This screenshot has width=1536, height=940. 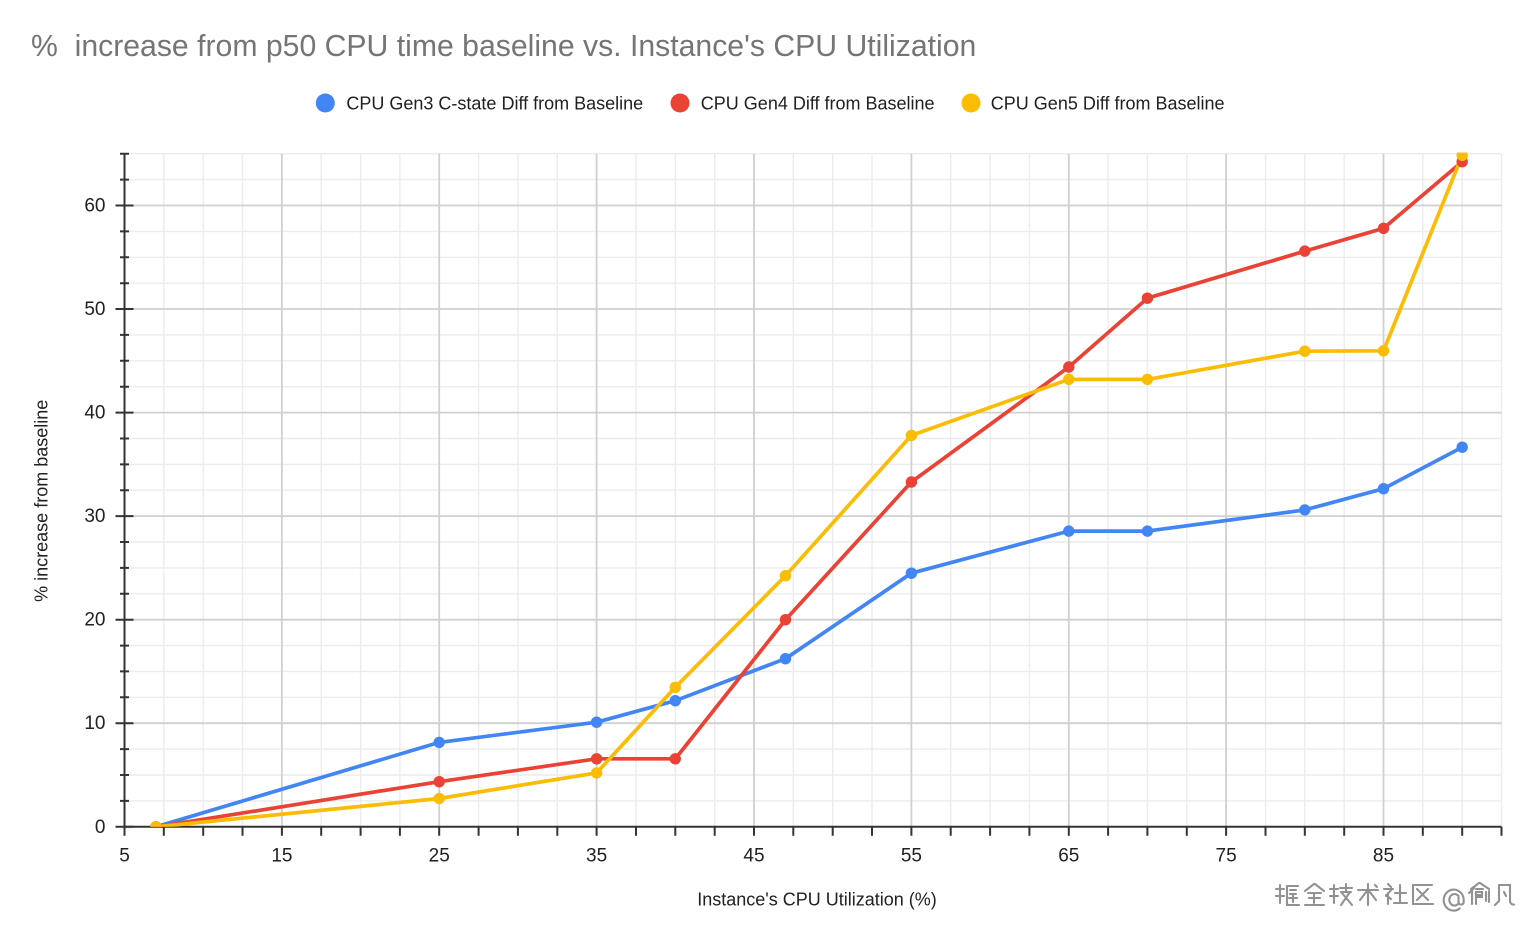 What do you see at coordinates (818, 104) in the screenshot?
I see `svg-text: CPU Gen4 Diff from Baseline` at bounding box center [818, 104].